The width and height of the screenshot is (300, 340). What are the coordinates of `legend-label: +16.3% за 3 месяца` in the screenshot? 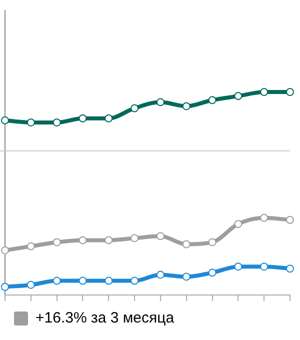 It's located at (105, 318).